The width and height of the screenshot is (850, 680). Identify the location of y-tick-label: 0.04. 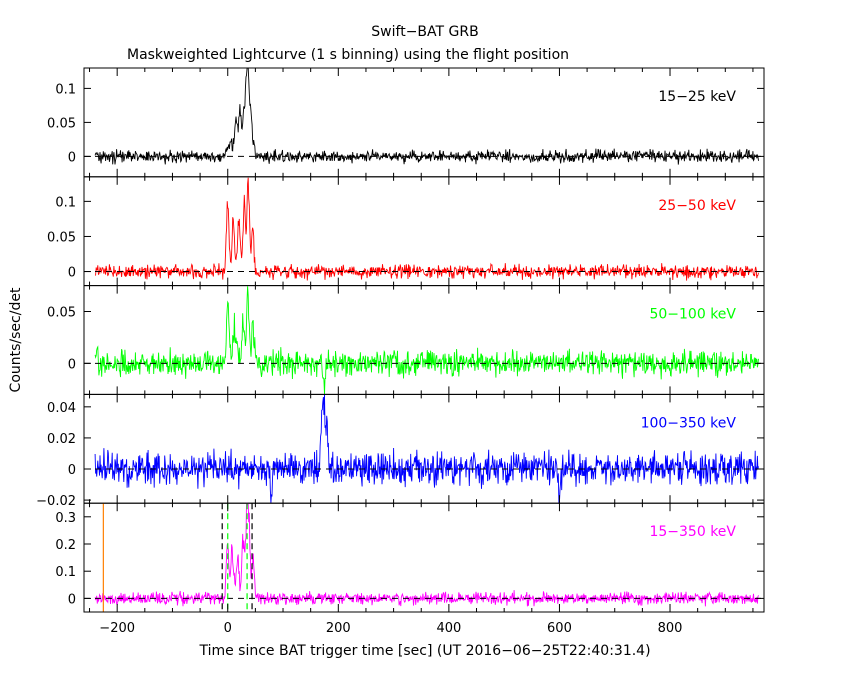
(61, 408).